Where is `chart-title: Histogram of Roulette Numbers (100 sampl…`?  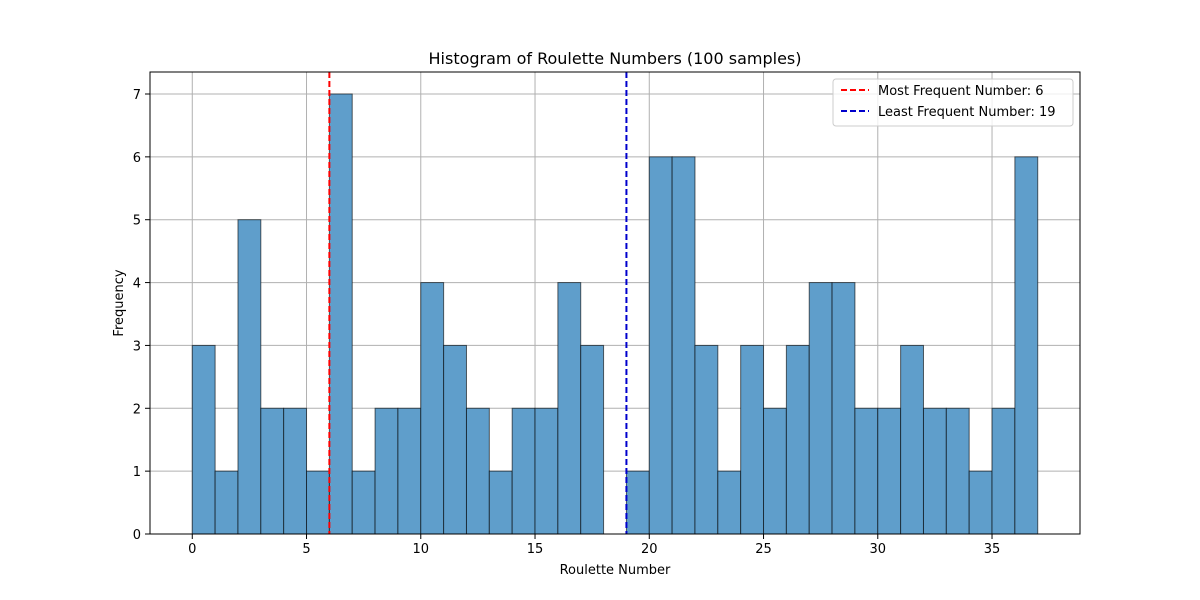 chart-title: Histogram of Roulette Numbers (100 sampl… is located at coordinates (615, 58).